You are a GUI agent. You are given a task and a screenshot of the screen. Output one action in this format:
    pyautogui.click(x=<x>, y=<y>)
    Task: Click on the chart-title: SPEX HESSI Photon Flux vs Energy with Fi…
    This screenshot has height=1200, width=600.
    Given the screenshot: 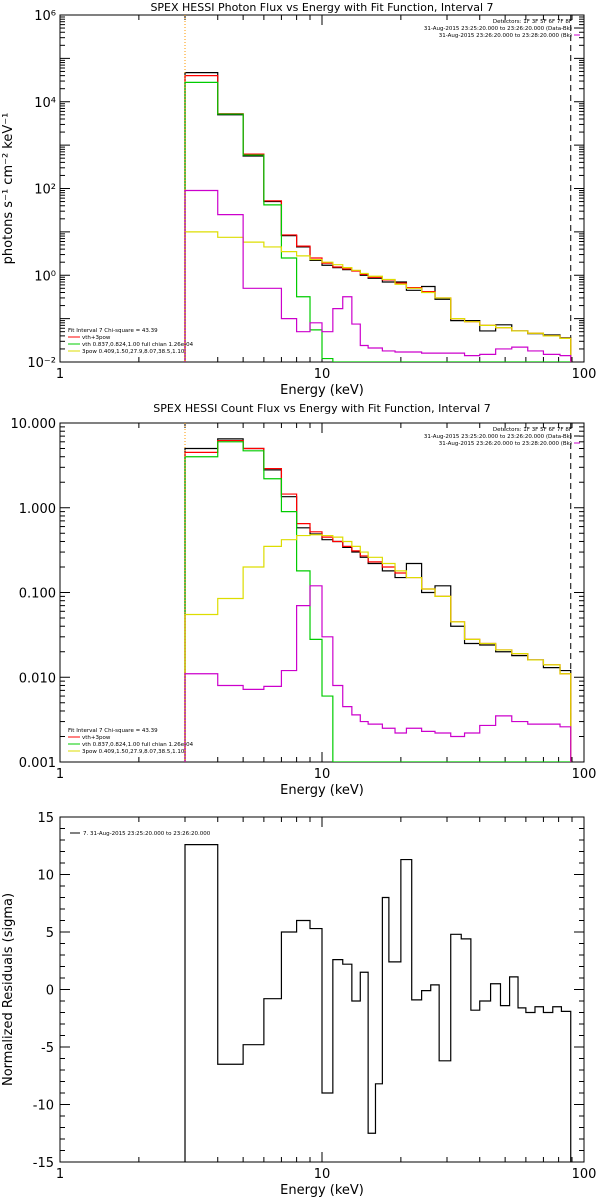 What is the action you would take?
    pyautogui.click(x=321, y=7)
    